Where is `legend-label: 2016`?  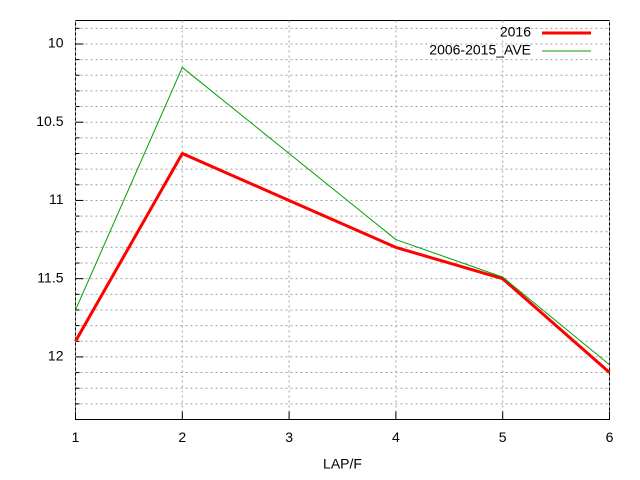
legend-label: 2016 is located at coordinates (515, 32).